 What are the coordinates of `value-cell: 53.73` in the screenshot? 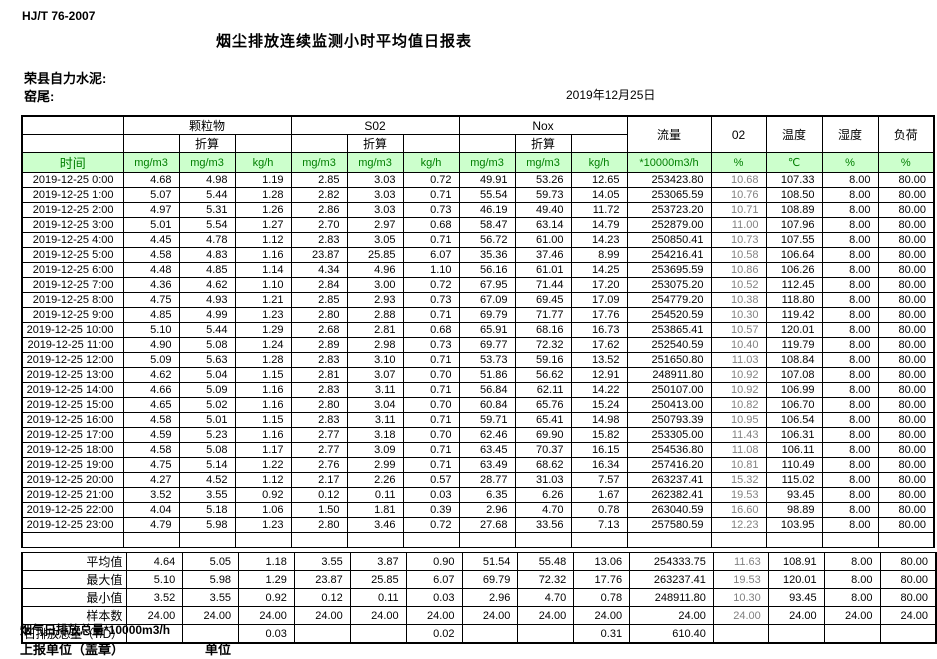 It's located at (487, 360).